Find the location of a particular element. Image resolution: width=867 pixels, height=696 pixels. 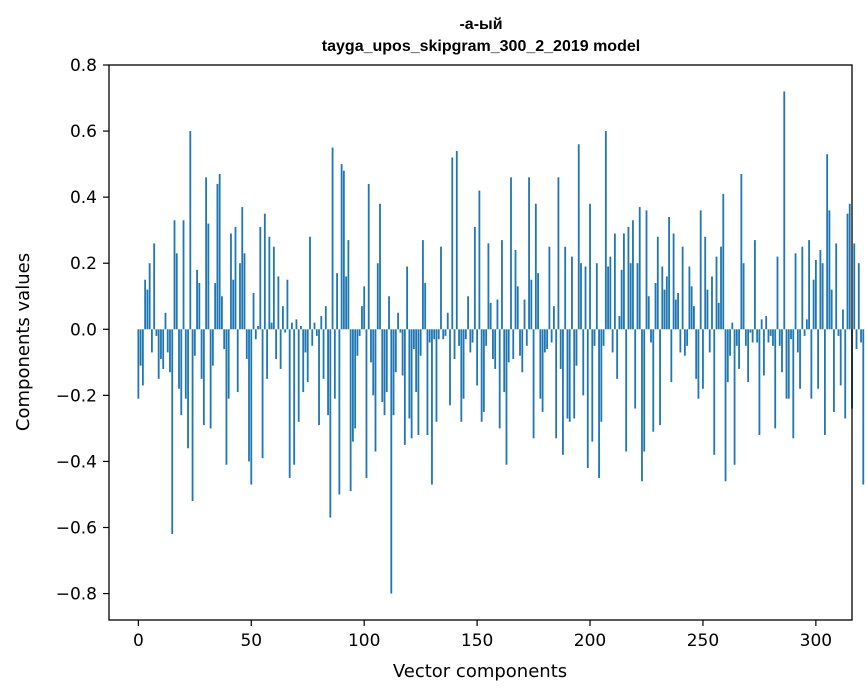

x-tick-label-150: 150 is located at coordinates (477, 641).